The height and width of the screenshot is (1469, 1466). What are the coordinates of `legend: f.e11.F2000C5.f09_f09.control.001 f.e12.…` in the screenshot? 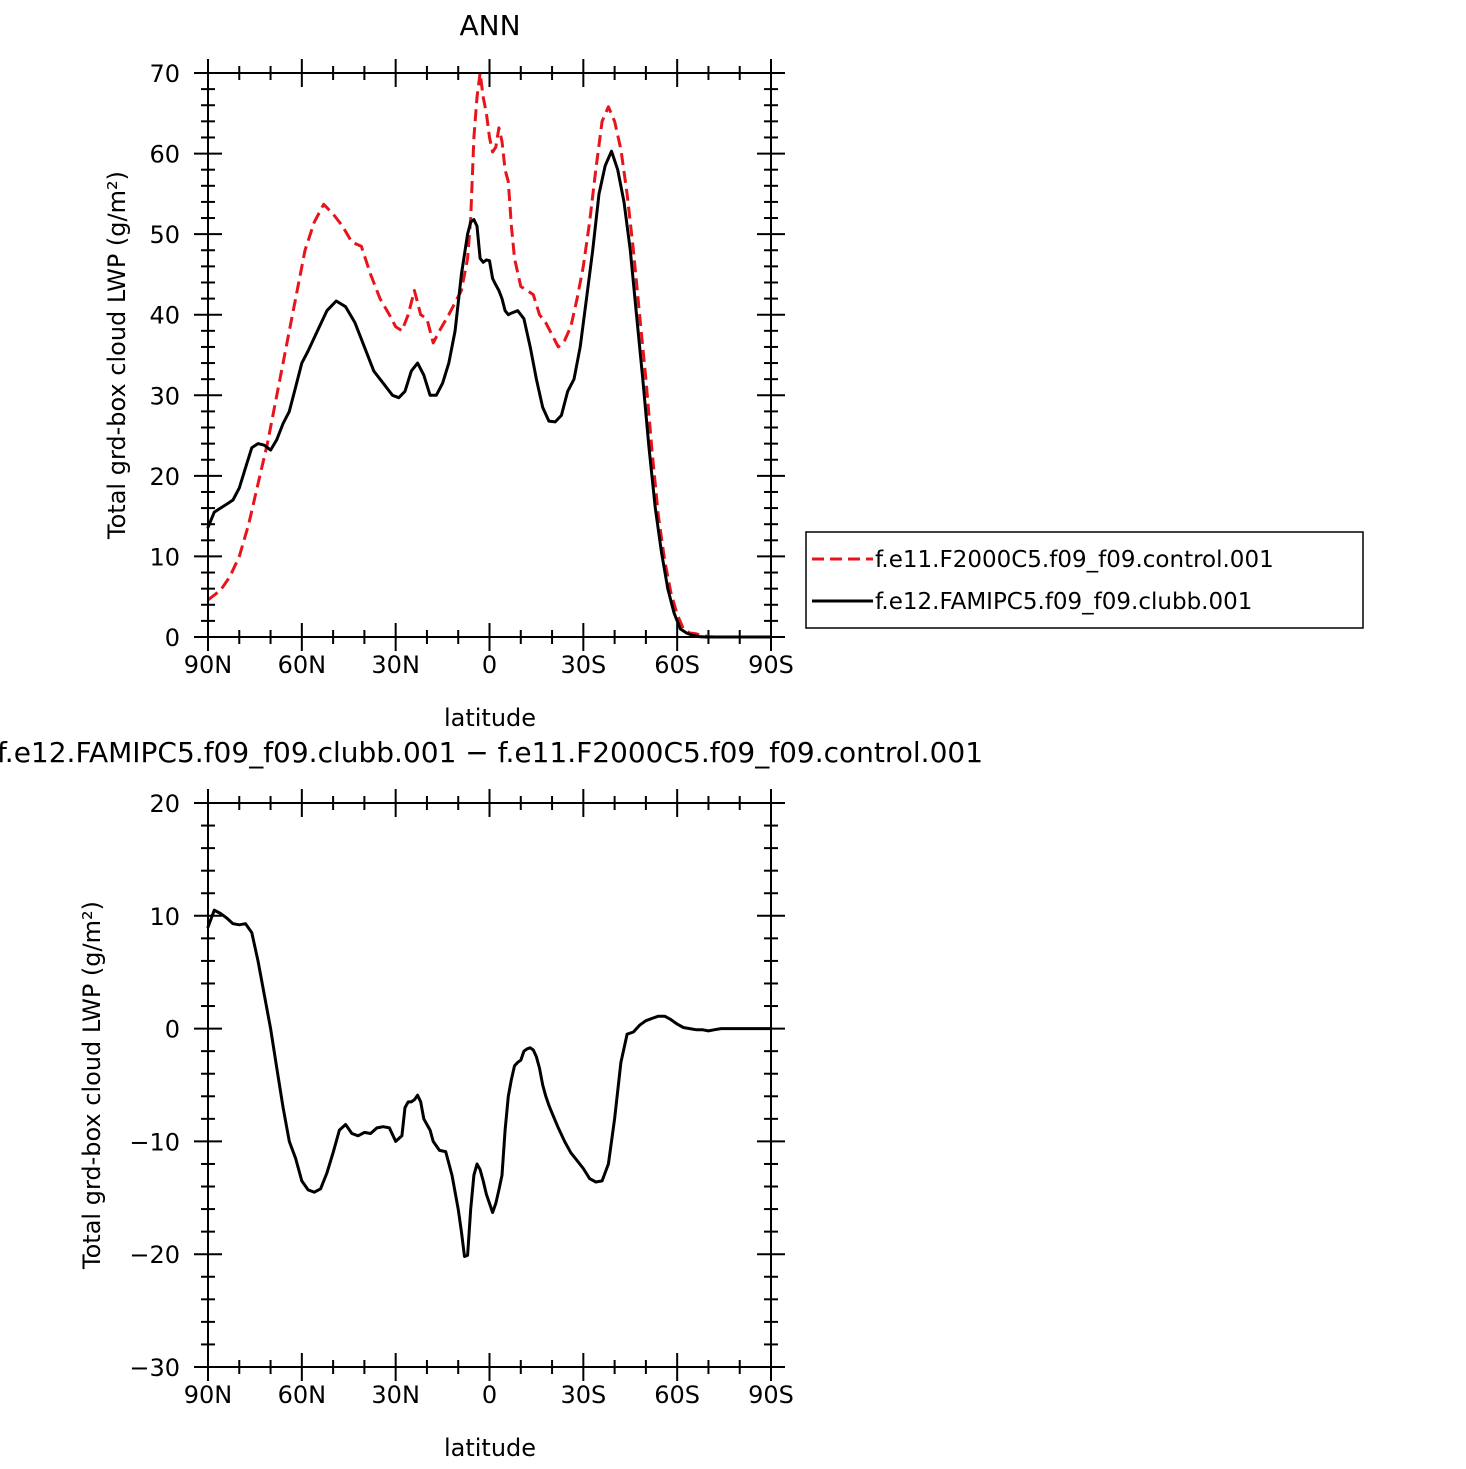 It's located at (1084, 580).